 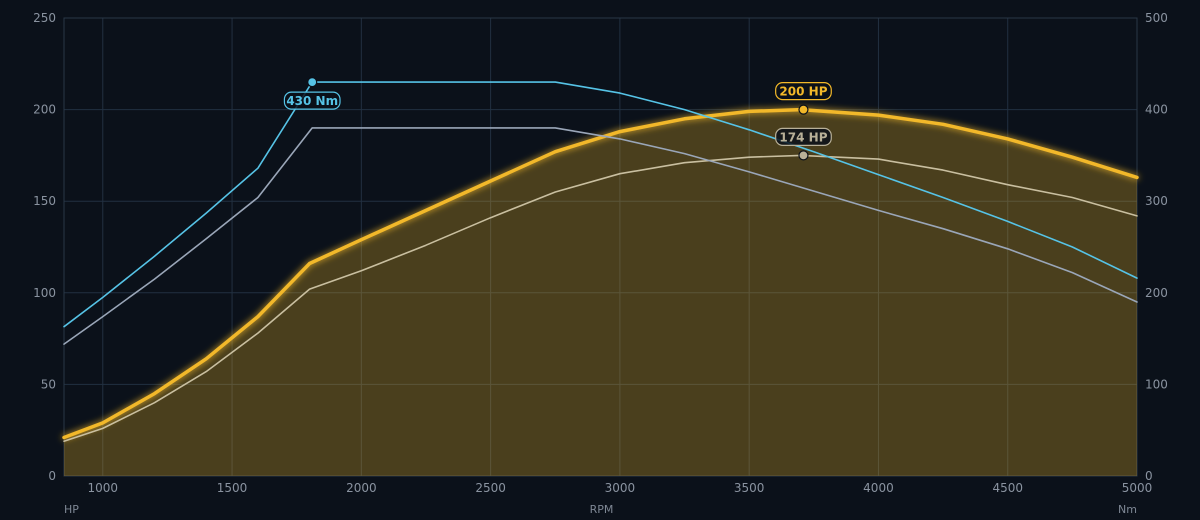 I want to click on y-right-tick: 400, so click(x=1156, y=110).